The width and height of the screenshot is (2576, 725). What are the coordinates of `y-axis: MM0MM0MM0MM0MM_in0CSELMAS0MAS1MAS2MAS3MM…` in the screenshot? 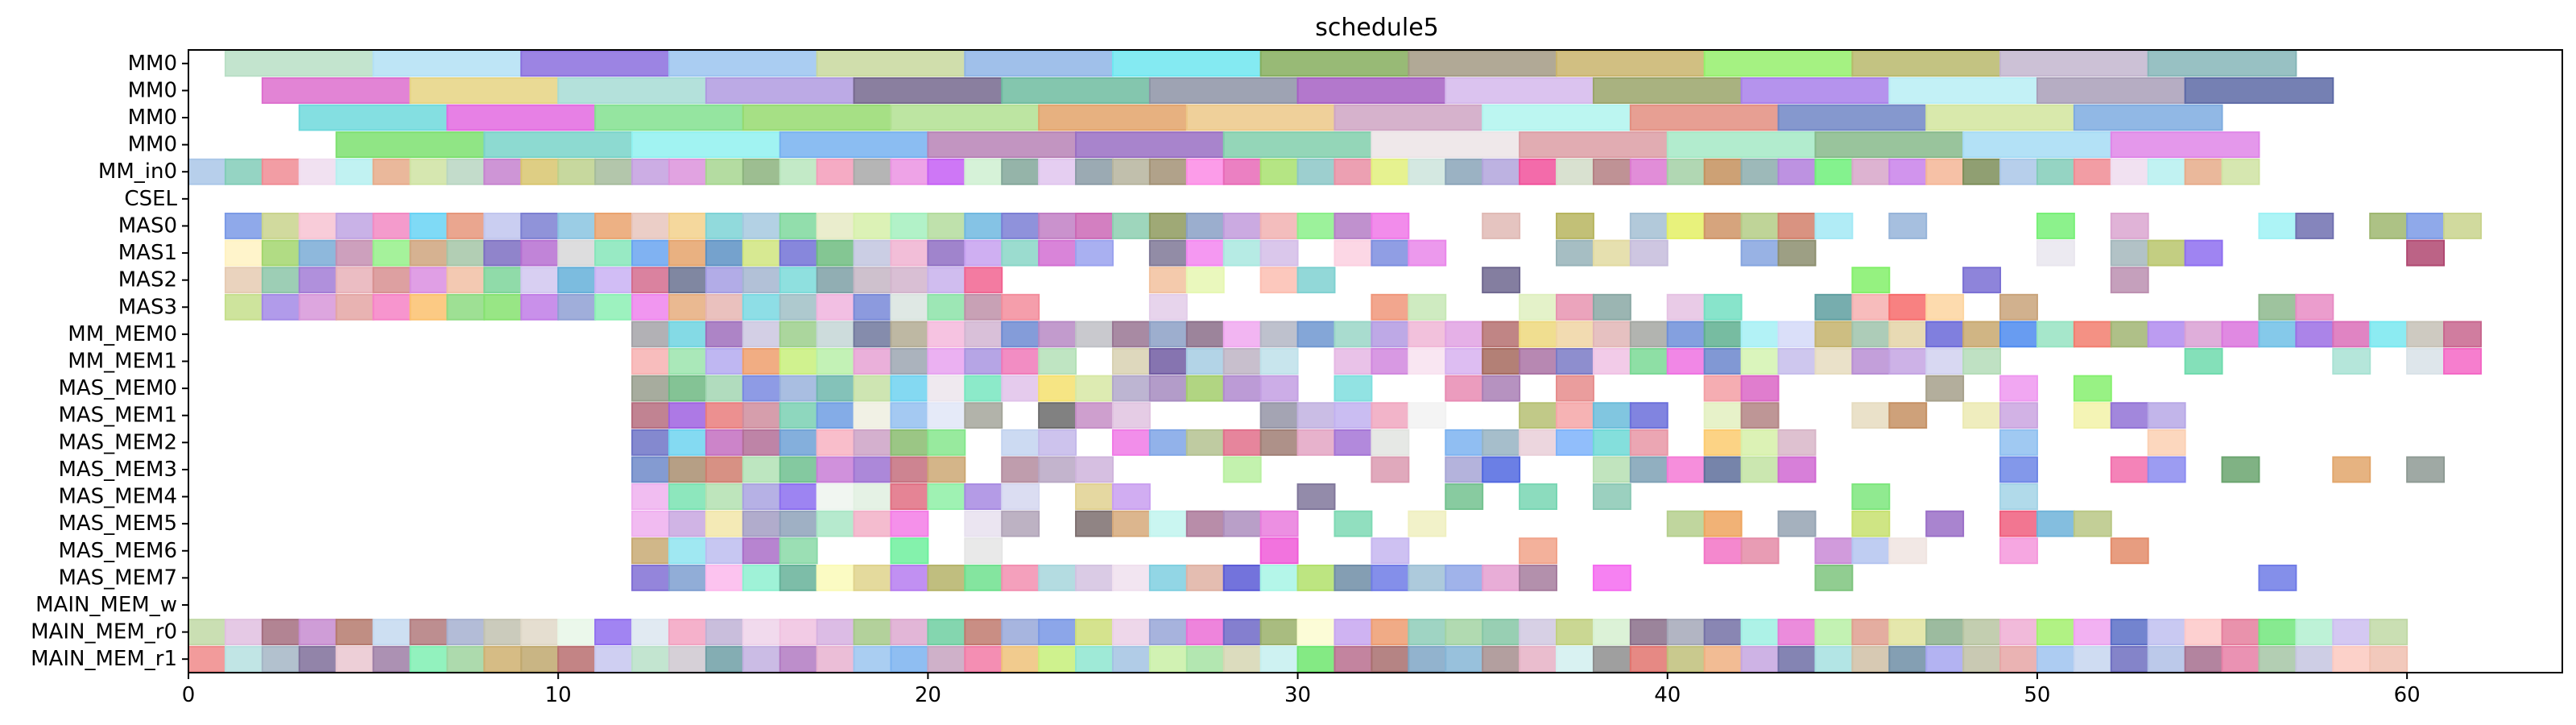 It's located at (110, 361).